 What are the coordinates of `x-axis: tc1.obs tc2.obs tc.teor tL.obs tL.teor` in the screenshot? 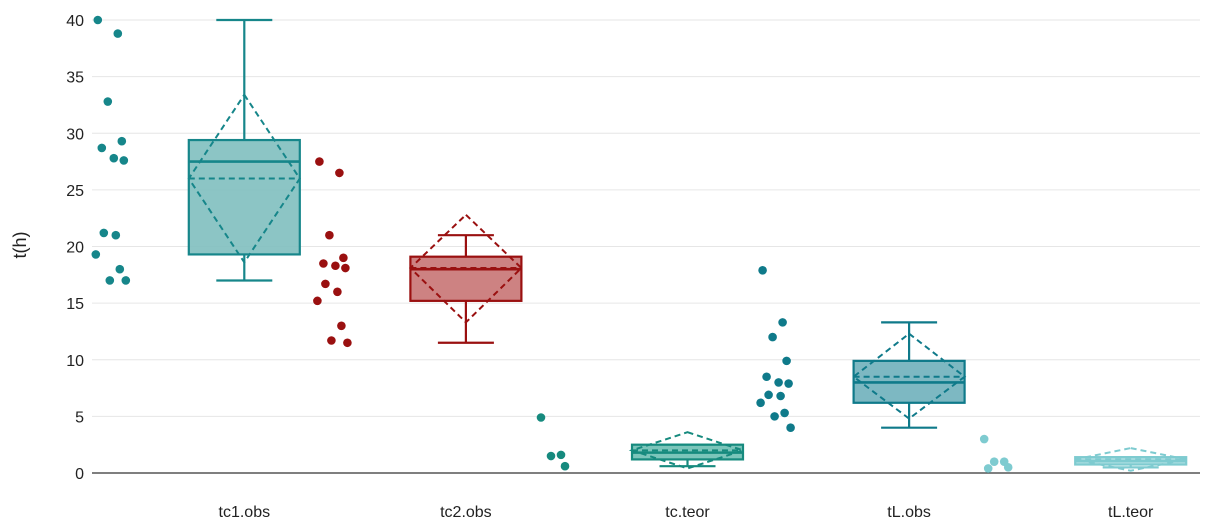 It's located at (646, 496).